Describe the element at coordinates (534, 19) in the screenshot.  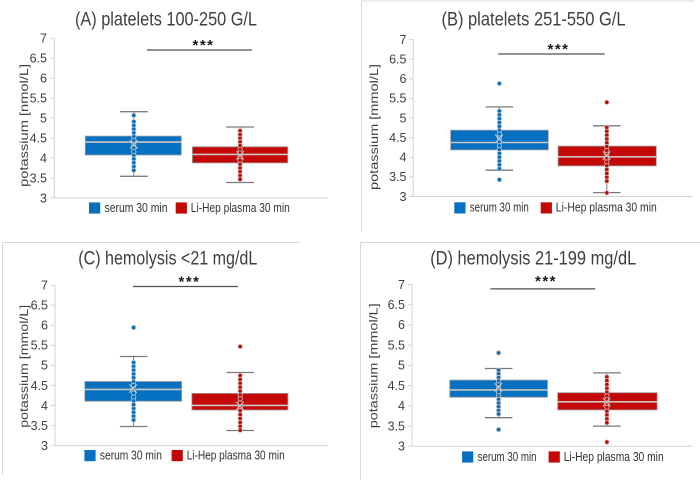
I see `svg-text: (B) platelets 251-550 G/L` at that location.